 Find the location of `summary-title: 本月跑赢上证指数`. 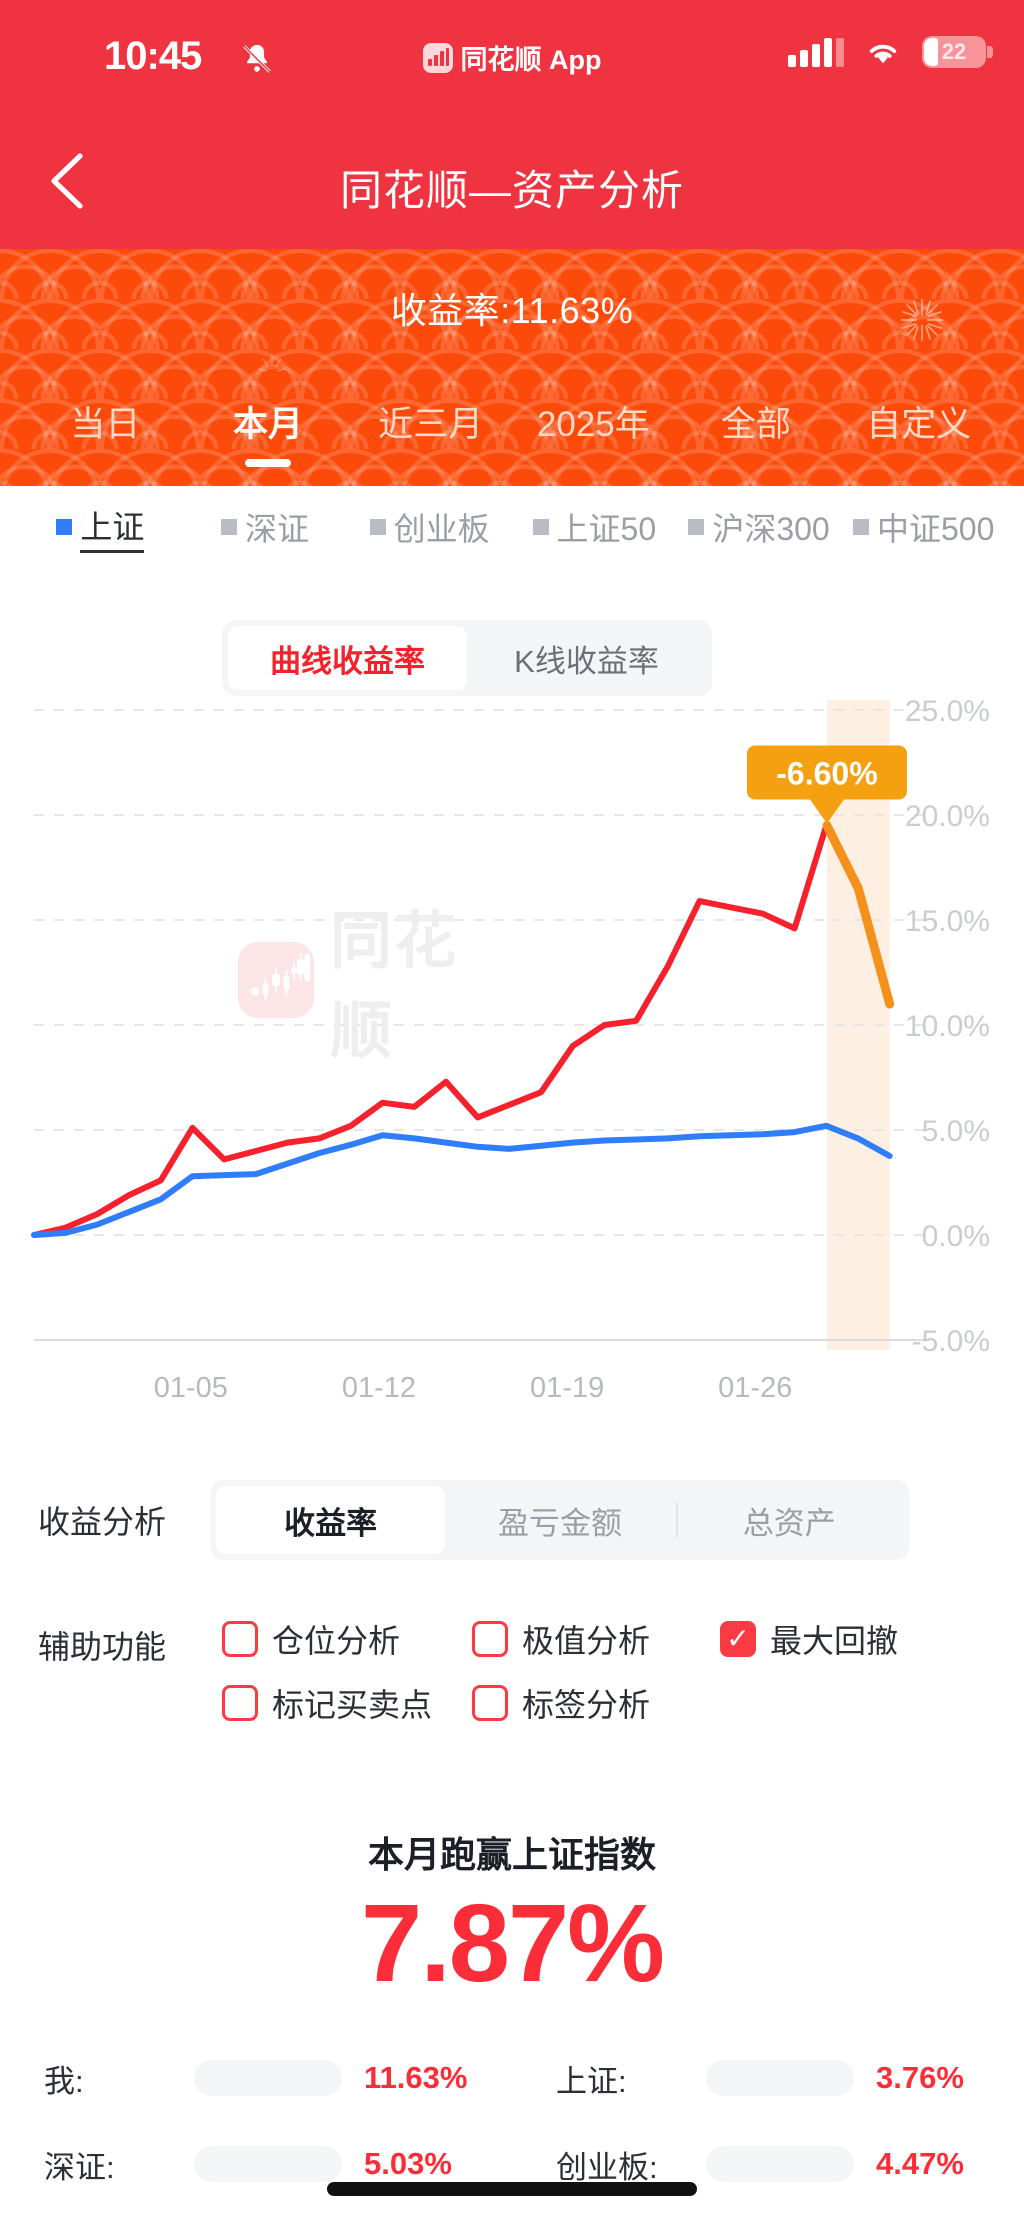

summary-title: 本月跑赢上证指数 is located at coordinates (511, 1854).